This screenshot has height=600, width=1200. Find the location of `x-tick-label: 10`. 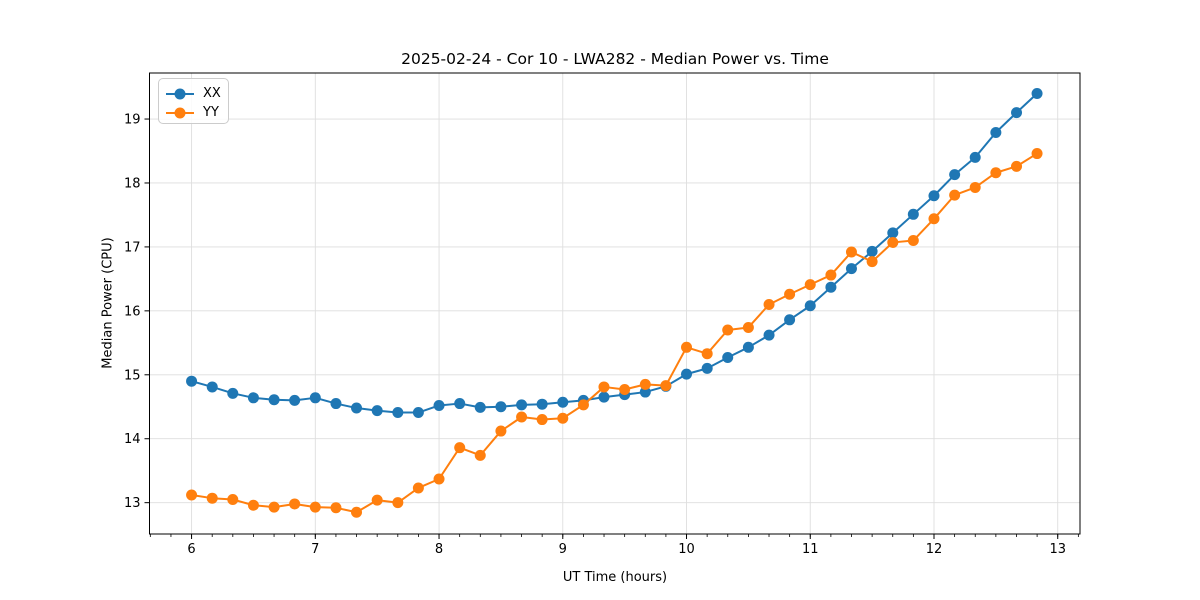

x-tick-label: 10 is located at coordinates (686, 549).